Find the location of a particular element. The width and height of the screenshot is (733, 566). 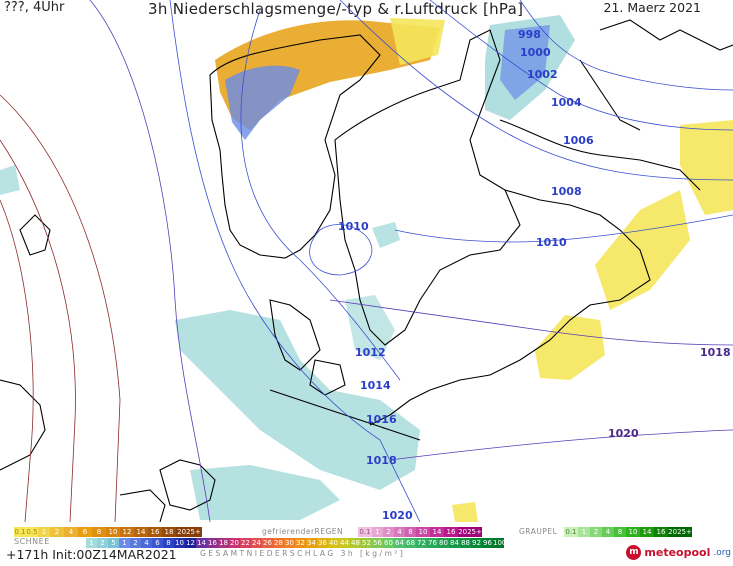

freezing-step: 10 is located at coordinates (423, 532).